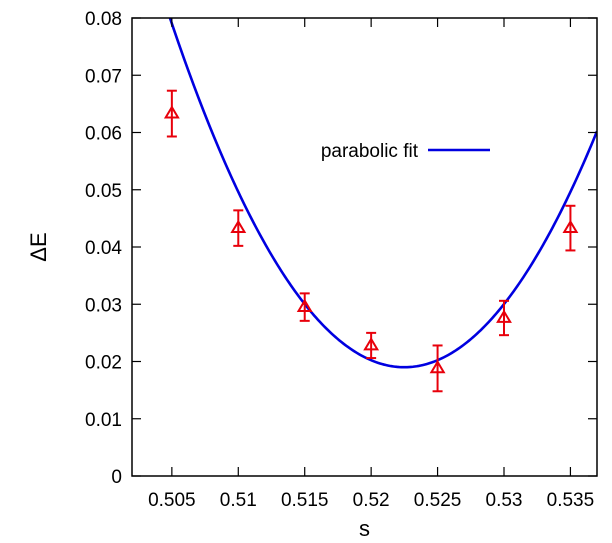  Describe the element at coordinates (172, 500) in the screenshot. I see `x-tick-label: 0.505` at that location.